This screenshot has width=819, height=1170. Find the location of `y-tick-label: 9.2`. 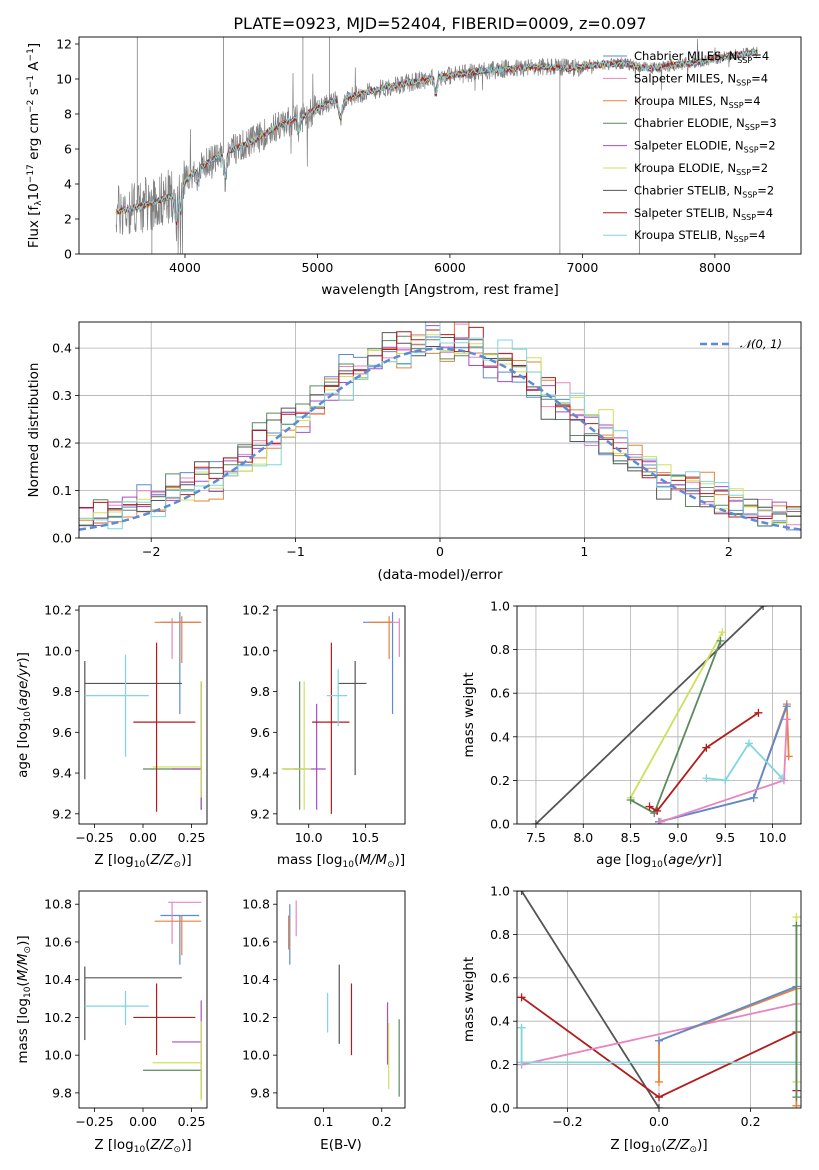

y-tick-label: 9.2 is located at coordinates (260, 813).